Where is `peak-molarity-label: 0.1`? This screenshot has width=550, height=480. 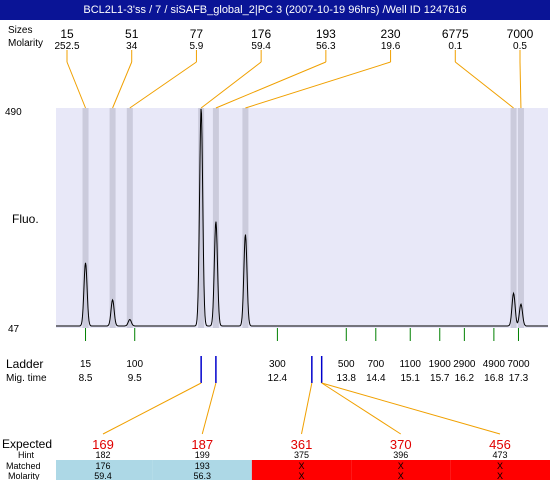 peak-molarity-label: 0.1 is located at coordinates (455, 46).